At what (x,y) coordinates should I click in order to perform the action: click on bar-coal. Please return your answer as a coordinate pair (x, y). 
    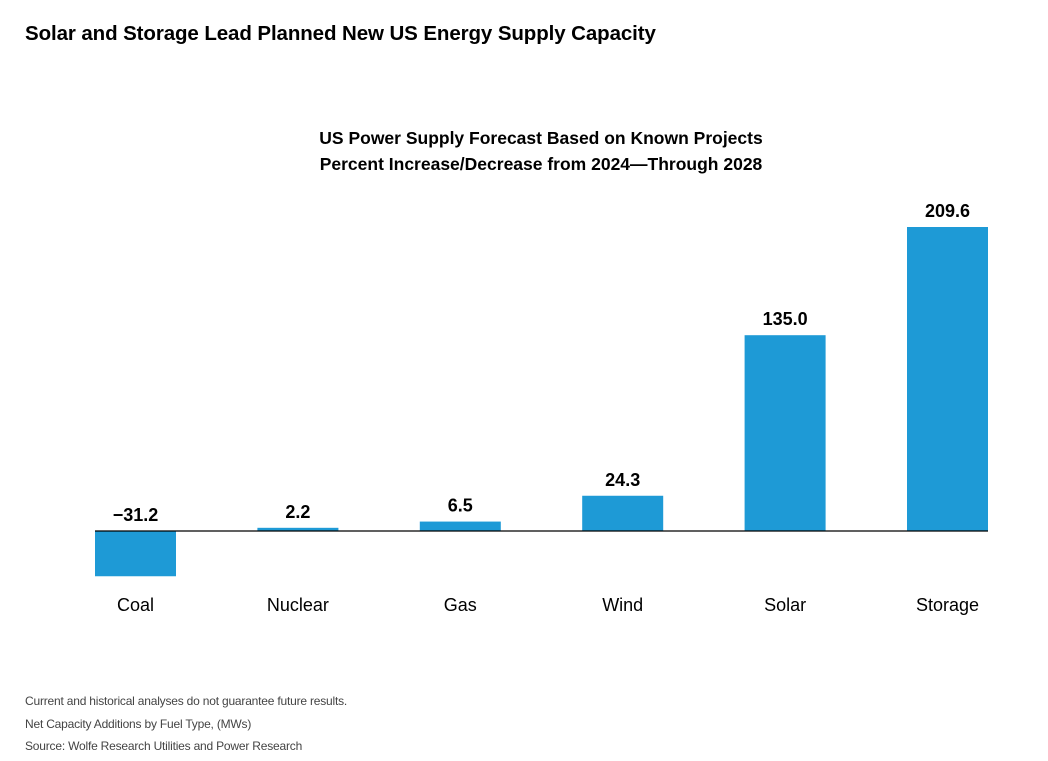
    Looking at the image, I should click on (135, 554).